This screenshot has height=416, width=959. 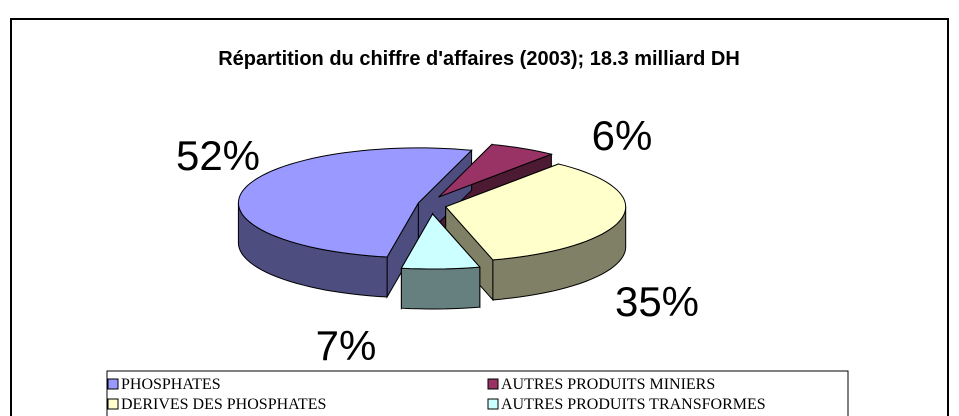 I want to click on slice-wall, so click(x=440, y=288).